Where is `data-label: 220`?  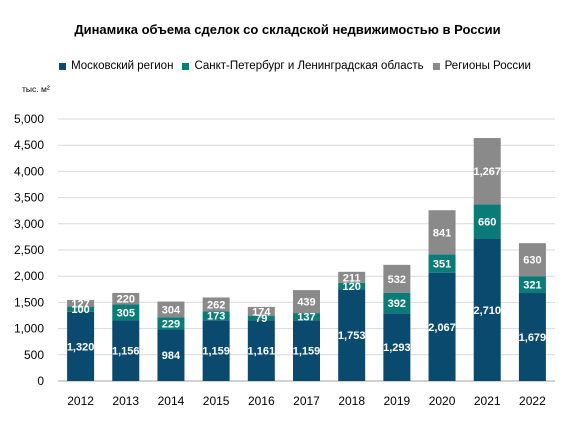
data-label: 220 is located at coordinates (126, 300).